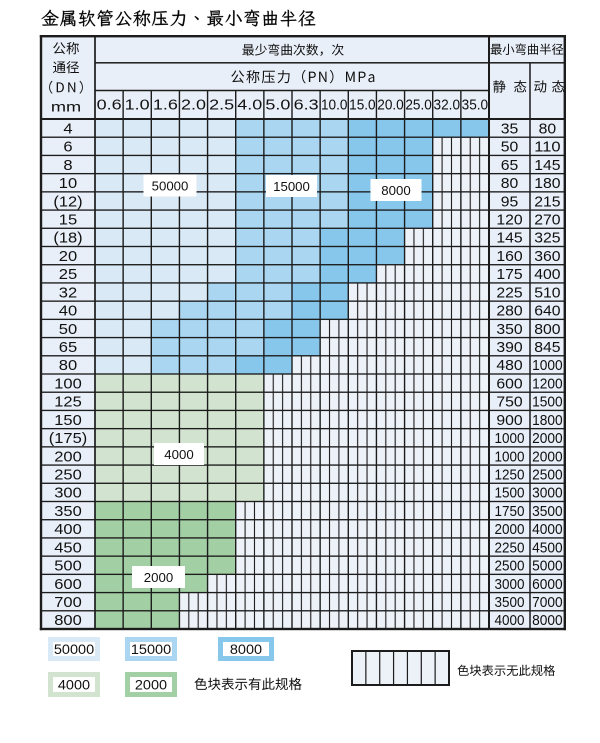 This screenshot has width=600, height=743. I want to click on svg-text: 700, so click(68, 602).